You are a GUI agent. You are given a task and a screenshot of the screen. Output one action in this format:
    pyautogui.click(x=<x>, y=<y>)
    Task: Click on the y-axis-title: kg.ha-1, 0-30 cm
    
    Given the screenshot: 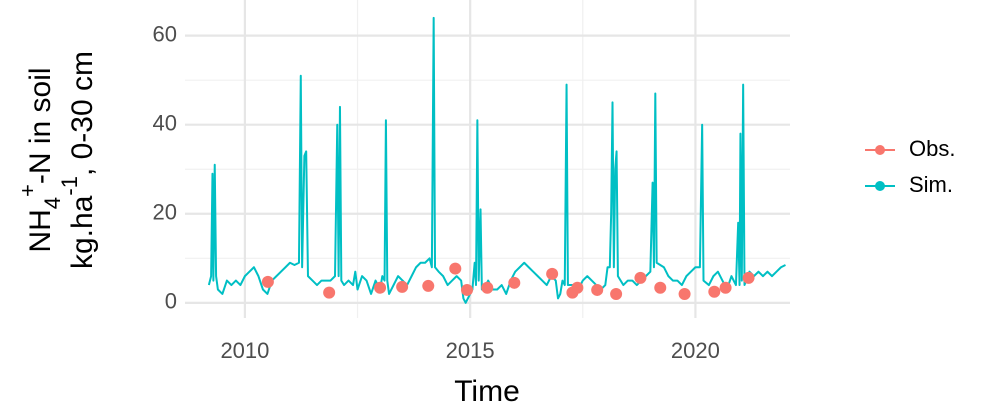 What is the action you would take?
    pyautogui.click(x=78, y=160)
    